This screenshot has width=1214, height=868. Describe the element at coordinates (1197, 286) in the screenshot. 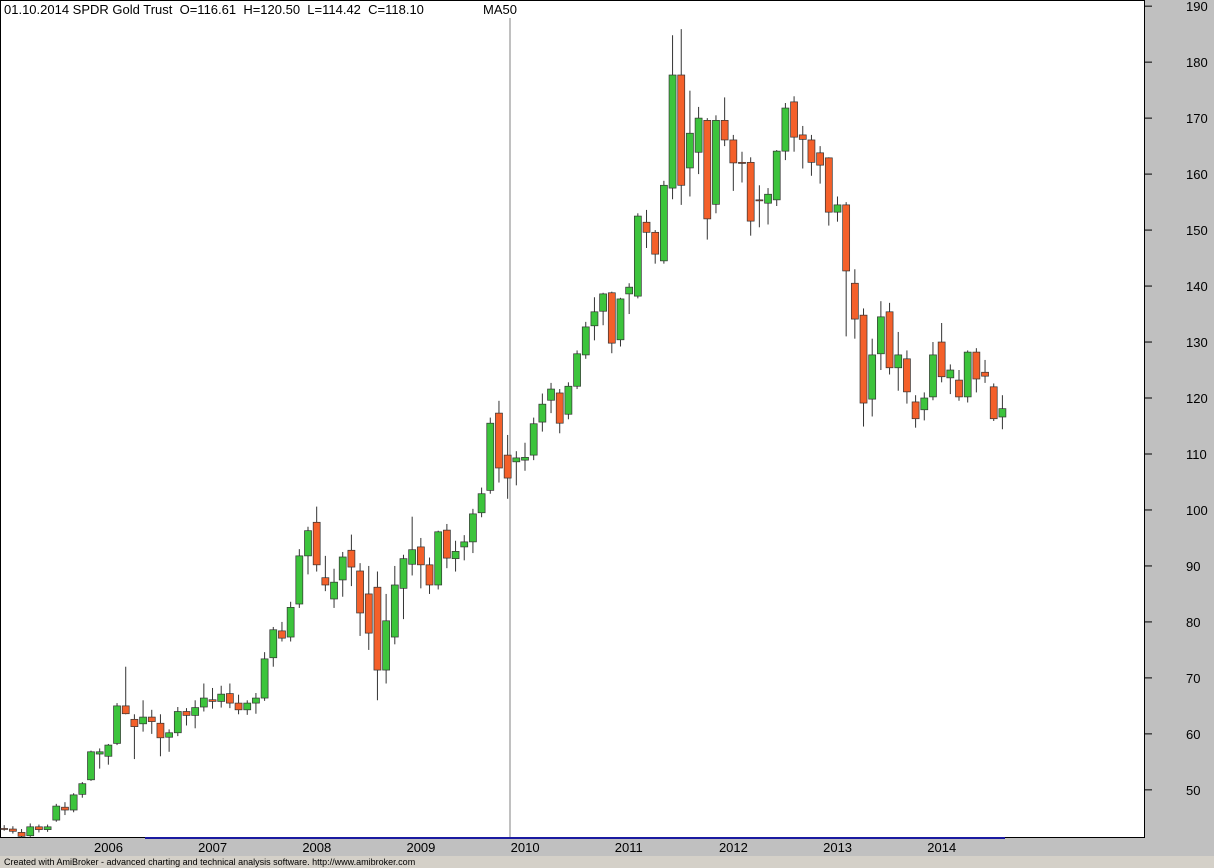

I see `y-tick-label: 140` at that location.